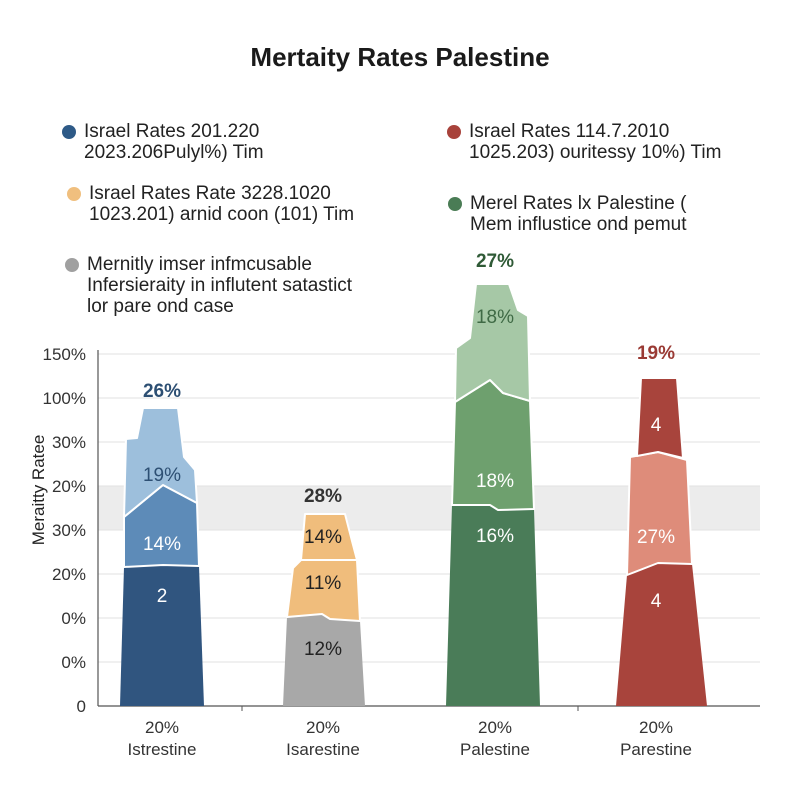  I want to click on legend-text: 1025.203) ouritessy 10%) Tim, so click(595, 152).